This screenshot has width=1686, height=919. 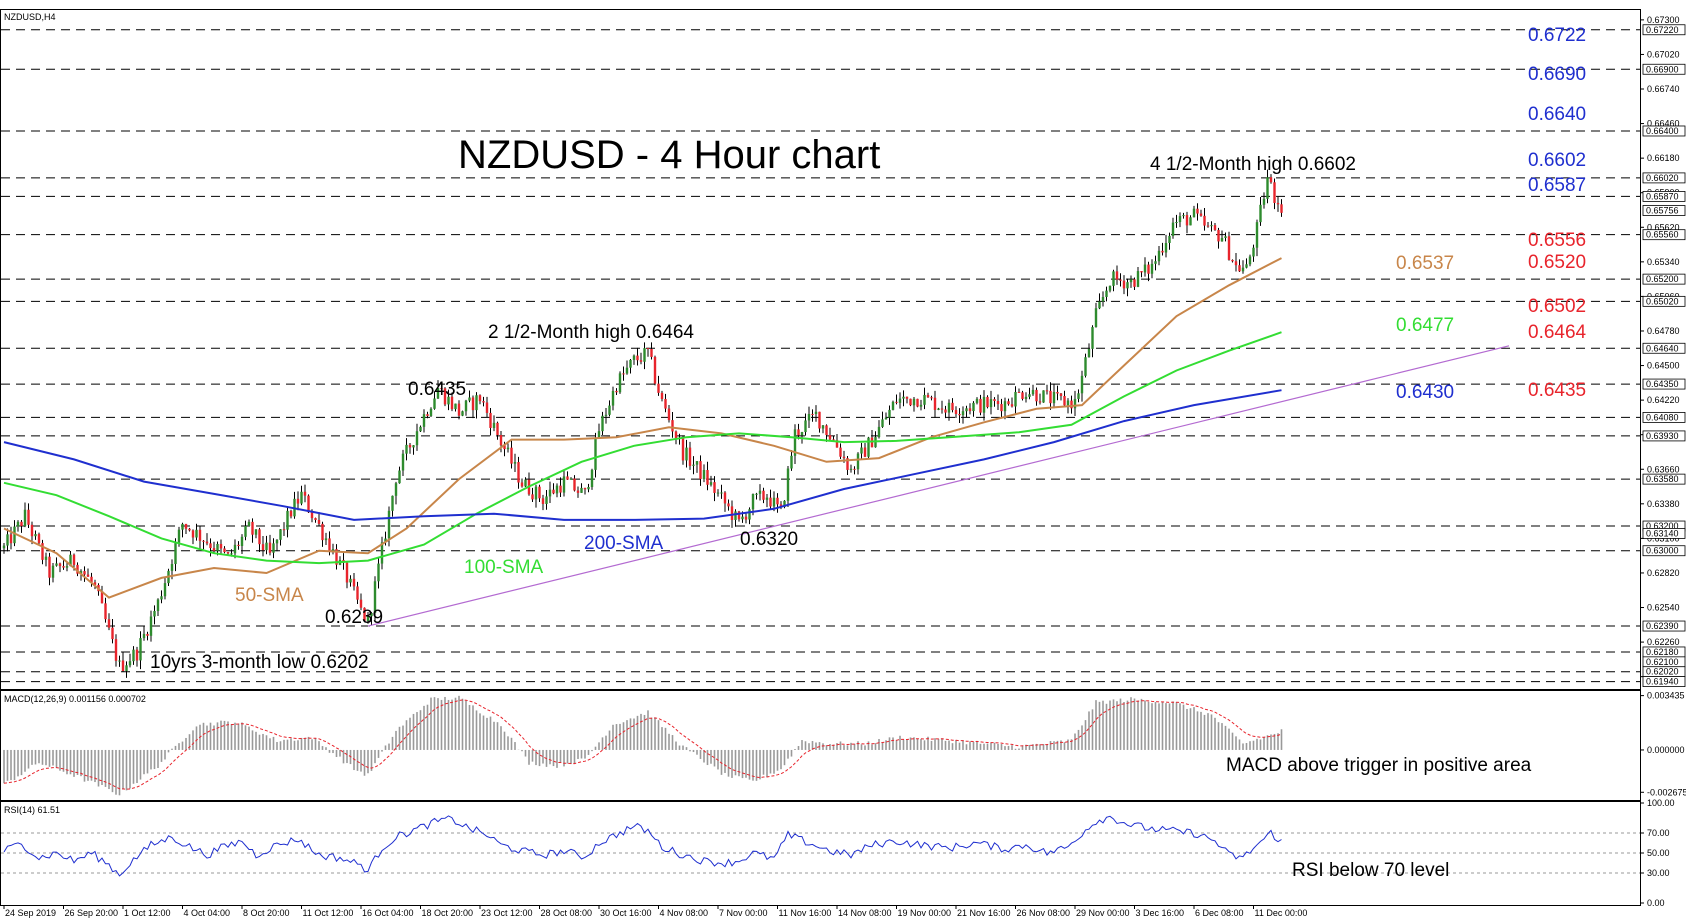 I want to click on annotation-label: 50-SMA, so click(x=269, y=595).